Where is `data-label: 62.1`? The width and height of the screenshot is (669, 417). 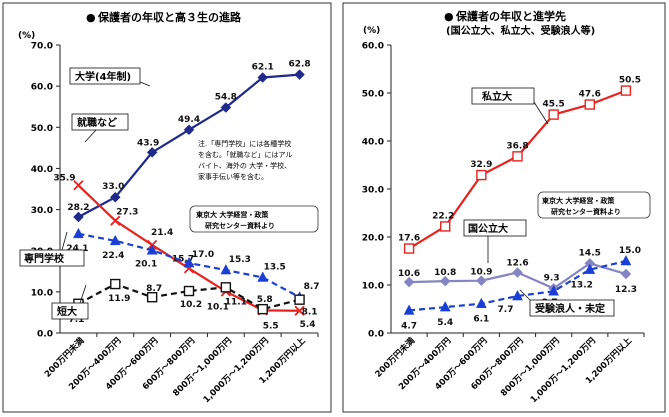
data-label: 62.1 is located at coordinates (263, 68).